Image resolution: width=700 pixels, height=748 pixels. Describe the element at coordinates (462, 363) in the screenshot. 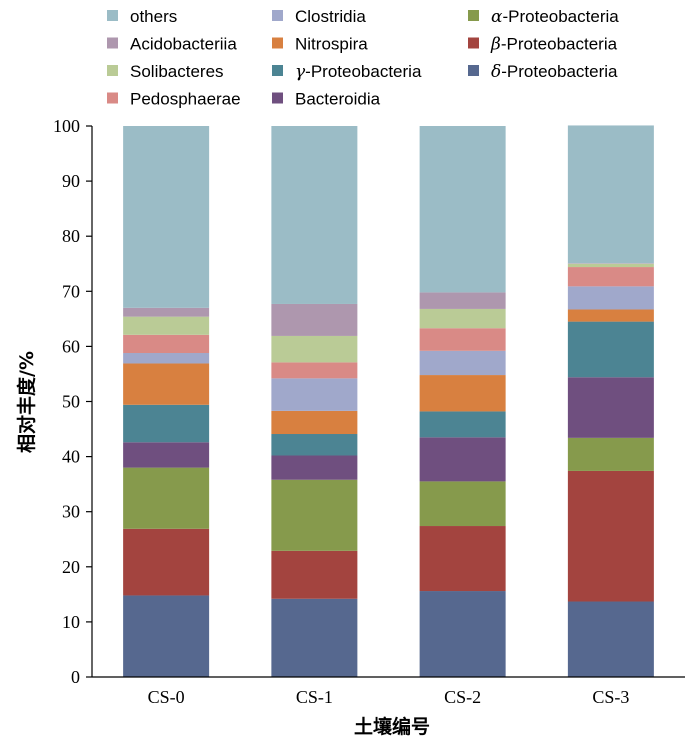

I see `bar-segment-cs-2-clostridia` at that location.